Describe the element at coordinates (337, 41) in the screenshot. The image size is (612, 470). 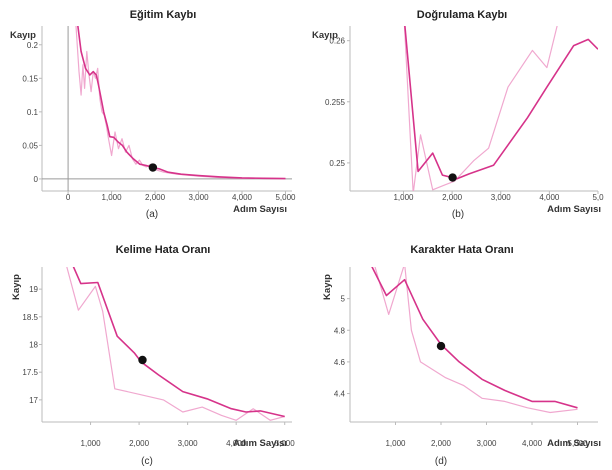
I see `y-tick-label: 0.26` at that location.